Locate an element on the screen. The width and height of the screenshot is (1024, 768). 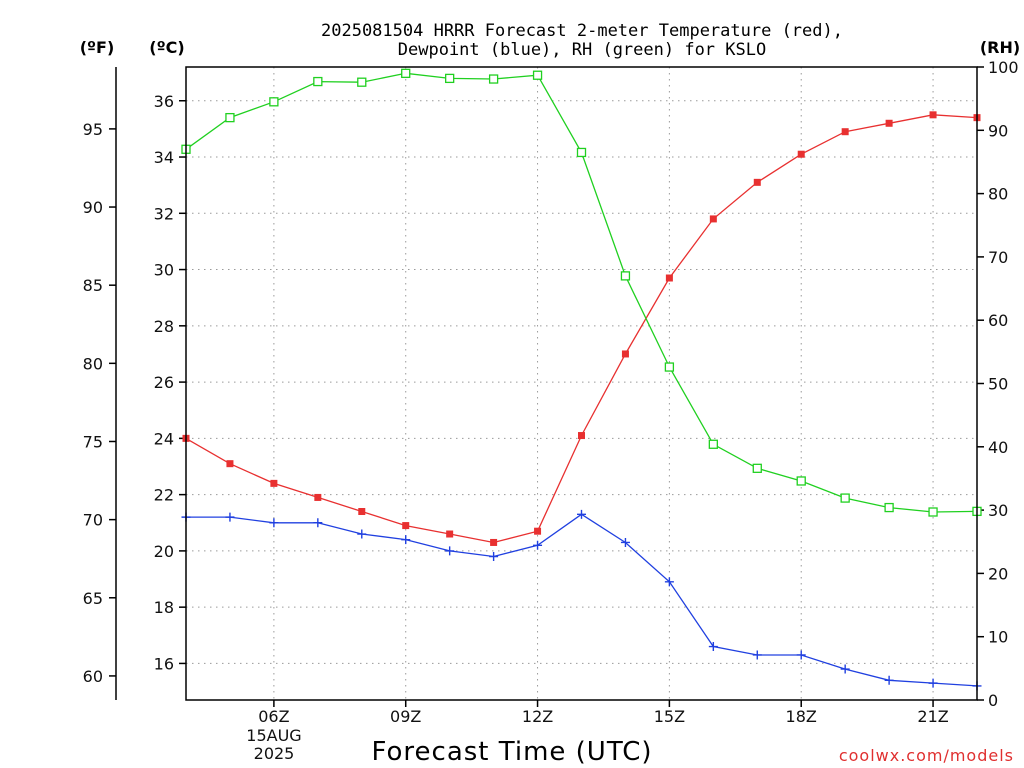
celsius-tick-label: 22 is located at coordinates (164, 495).